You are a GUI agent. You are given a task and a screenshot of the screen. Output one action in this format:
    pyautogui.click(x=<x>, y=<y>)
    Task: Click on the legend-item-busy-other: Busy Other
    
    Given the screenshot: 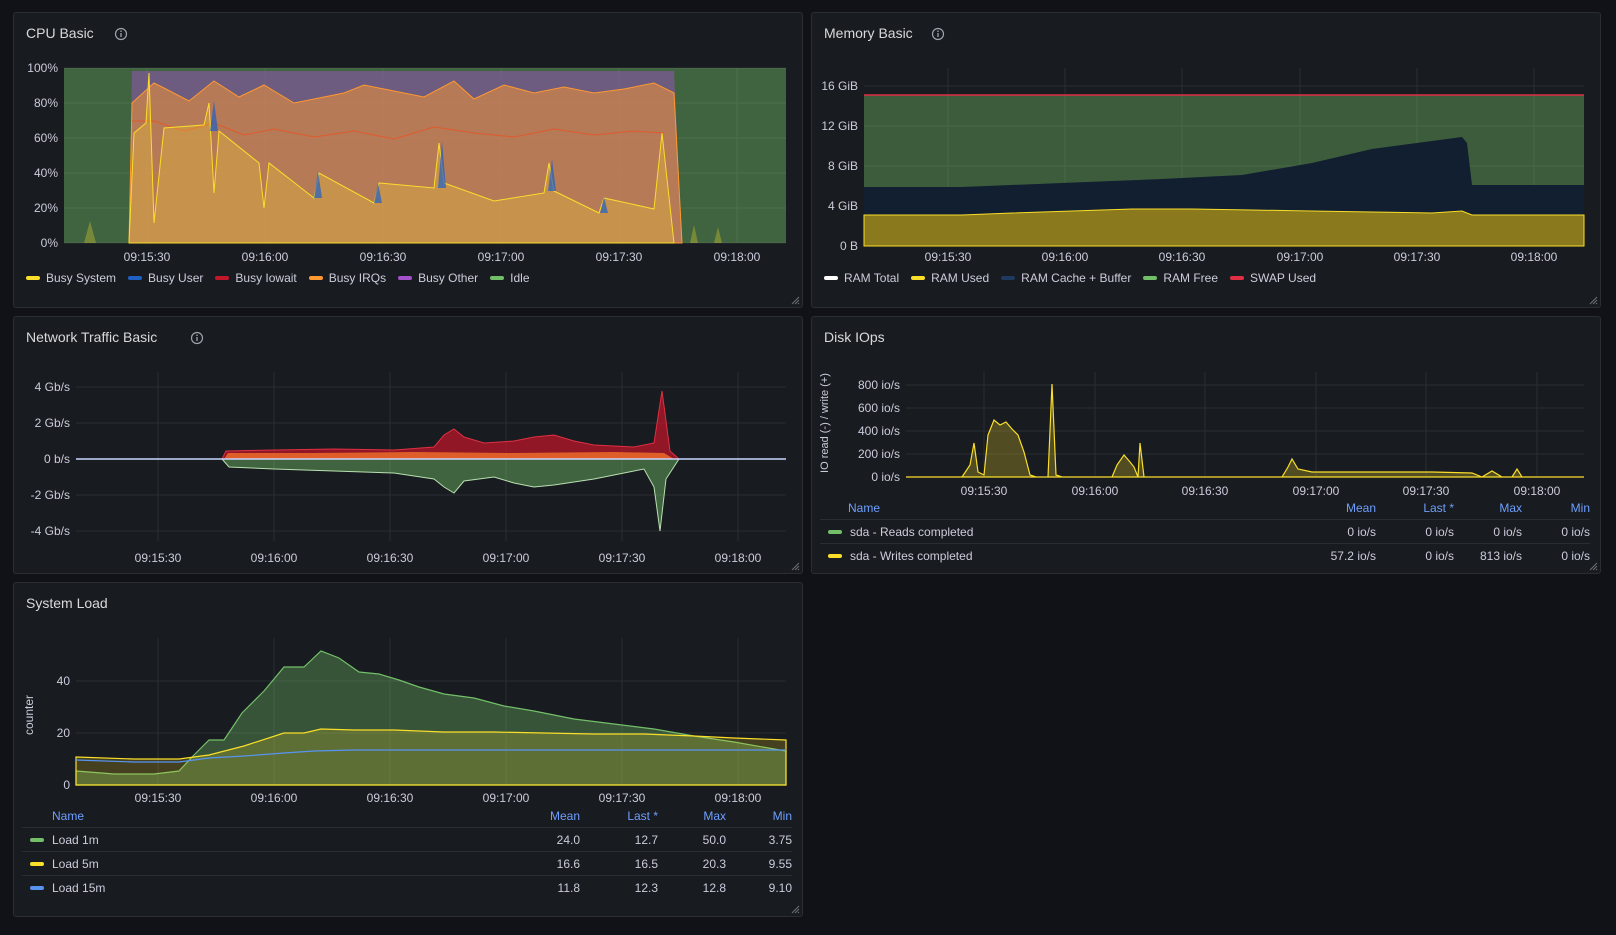 What is the action you would take?
    pyautogui.click(x=438, y=278)
    